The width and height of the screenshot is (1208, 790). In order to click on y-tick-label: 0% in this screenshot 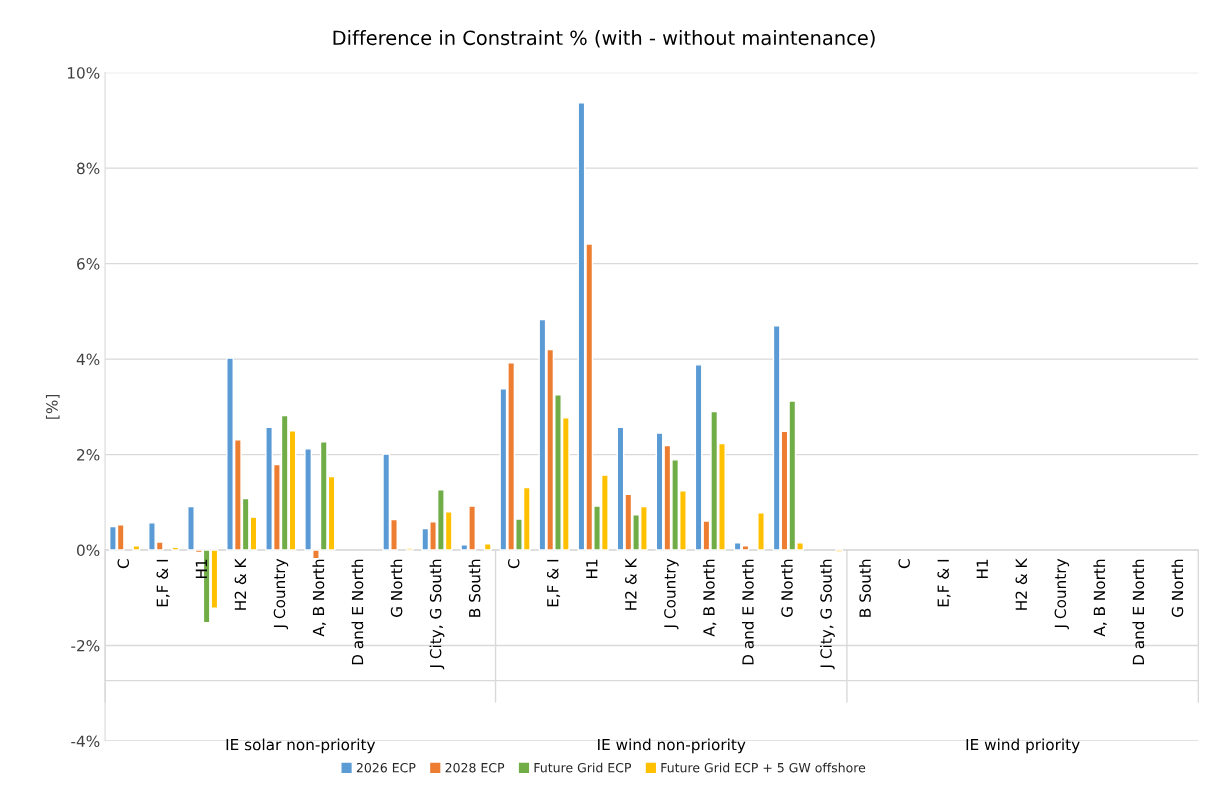, I will do `click(88, 550)`.